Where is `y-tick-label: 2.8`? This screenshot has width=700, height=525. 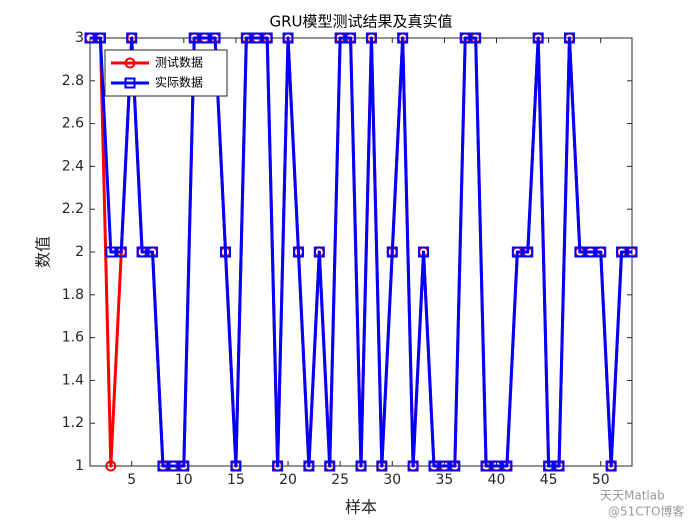 y-tick-label: 2.8 is located at coordinates (73, 81).